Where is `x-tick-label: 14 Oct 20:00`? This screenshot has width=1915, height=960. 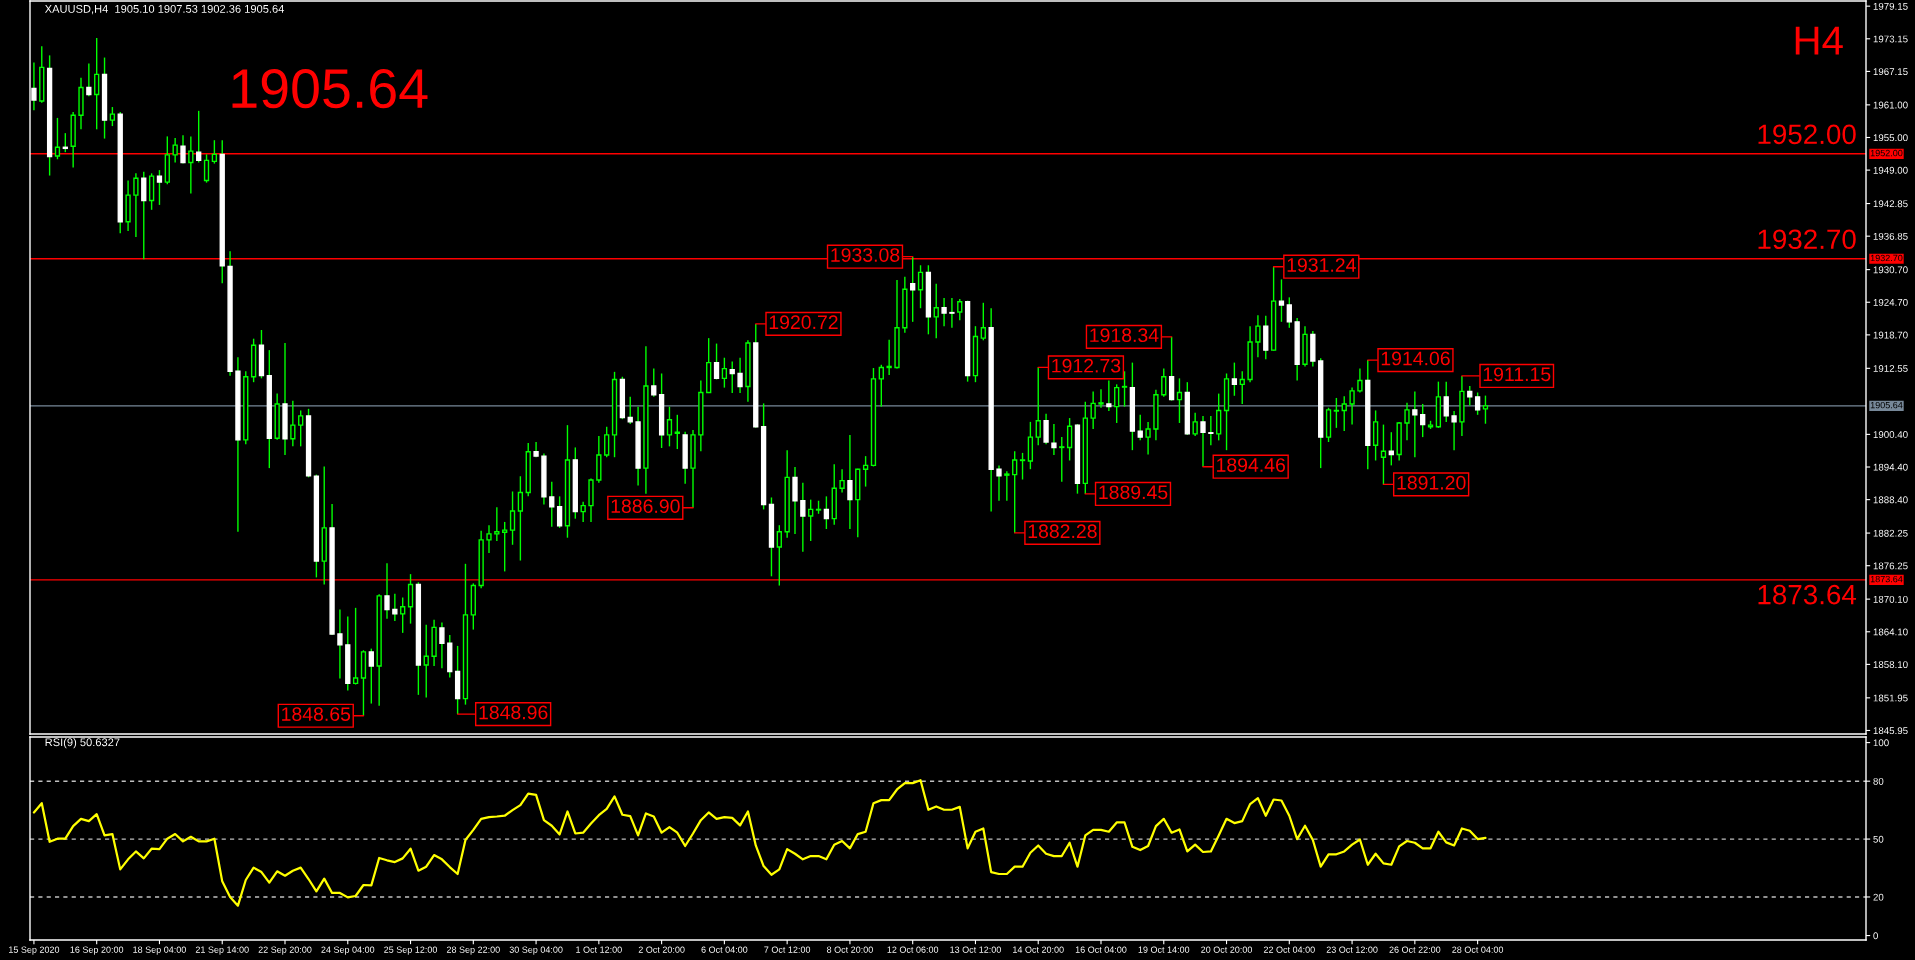 x-tick-label: 14 Oct 20:00 is located at coordinates (1038, 949).